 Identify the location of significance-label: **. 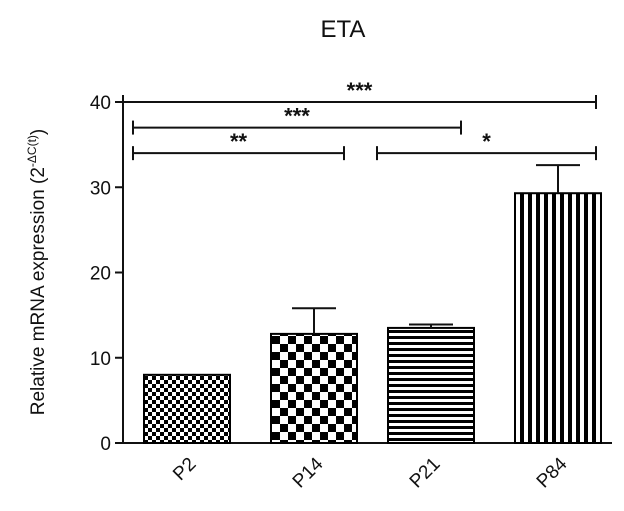
(239, 141).